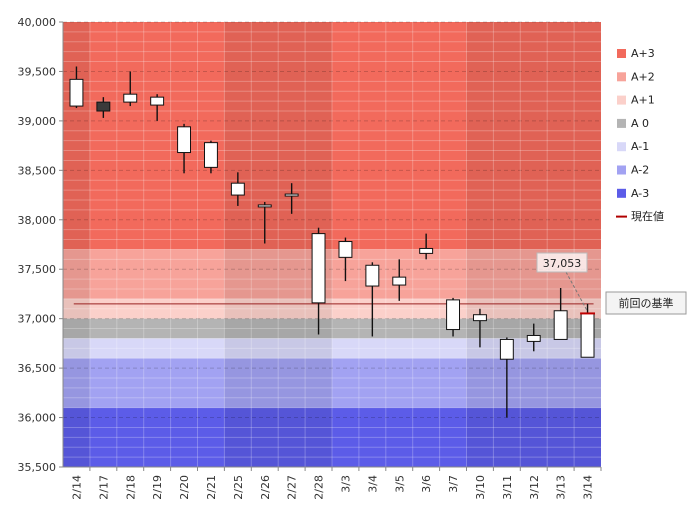 Image resolution: width=694 pixels, height=515 pixels. What do you see at coordinates (640, 146) in the screenshot?
I see `legend-label: A-1` at bounding box center [640, 146].